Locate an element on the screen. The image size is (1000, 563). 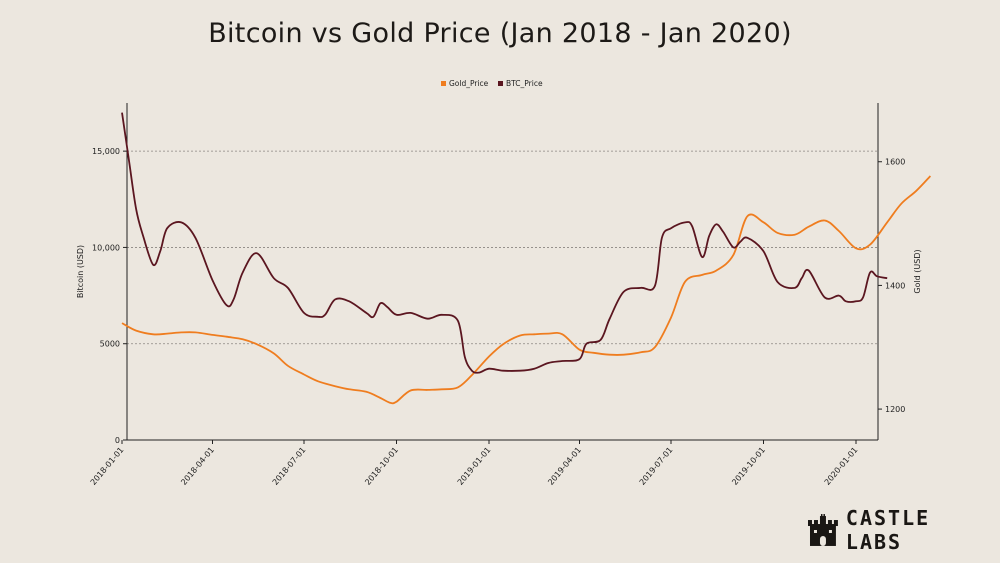
right-tick-label: 1400 is located at coordinates (895, 285).